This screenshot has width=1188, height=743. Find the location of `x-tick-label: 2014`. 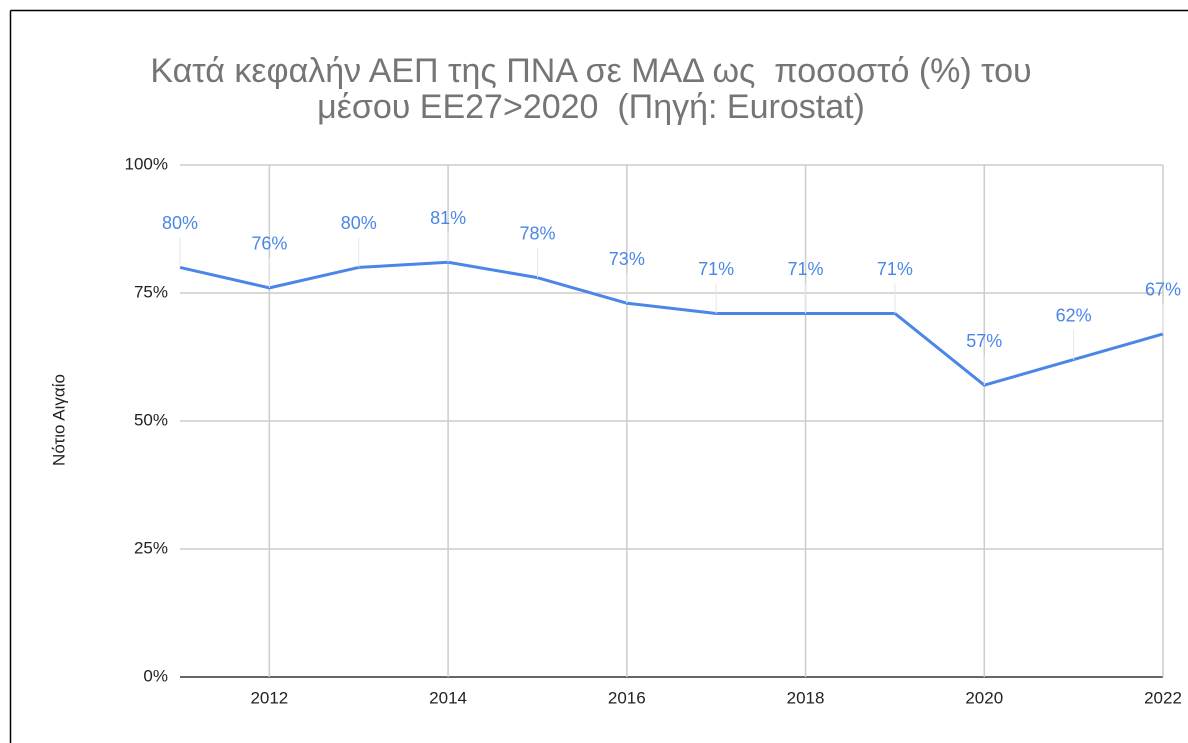

x-tick-label: 2014 is located at coordinates (448, 697).